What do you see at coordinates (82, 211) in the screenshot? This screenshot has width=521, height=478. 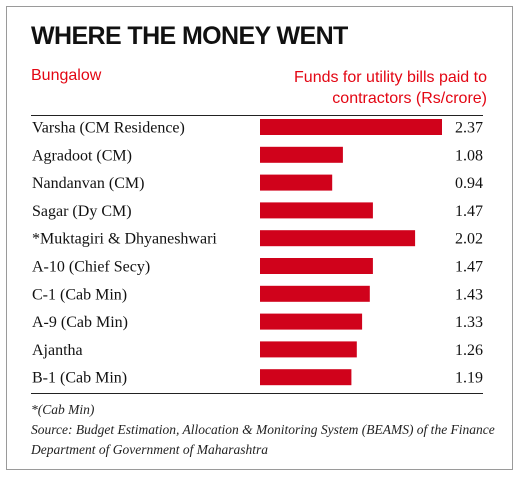 I see `category-label: Sagar (Dy CM)` at bounding box center [82, 211].